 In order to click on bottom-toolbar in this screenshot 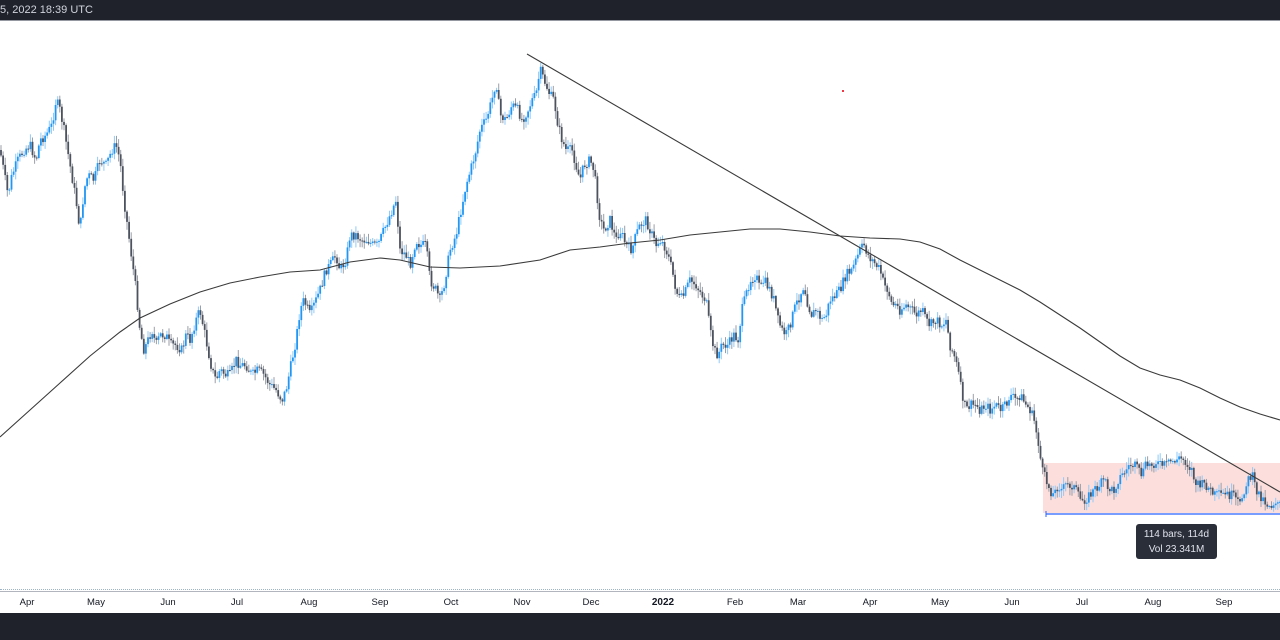, I will do `click(640, 626)`.